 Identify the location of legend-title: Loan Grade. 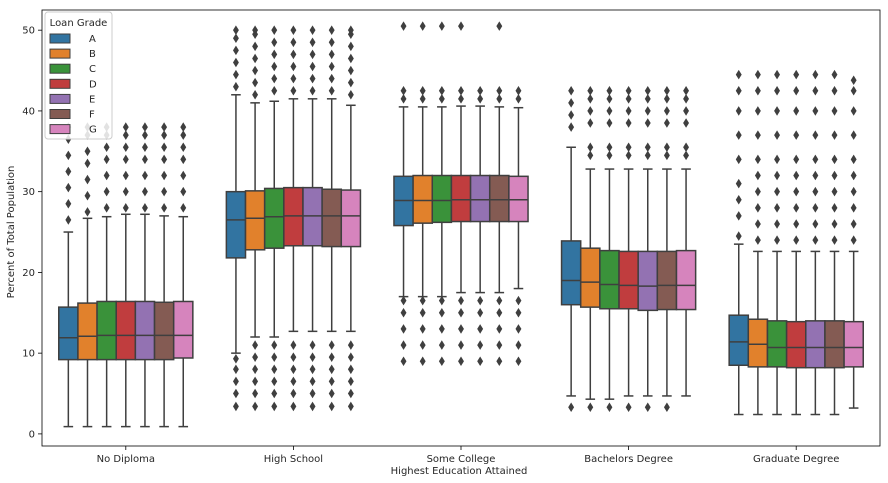
(79, 23).